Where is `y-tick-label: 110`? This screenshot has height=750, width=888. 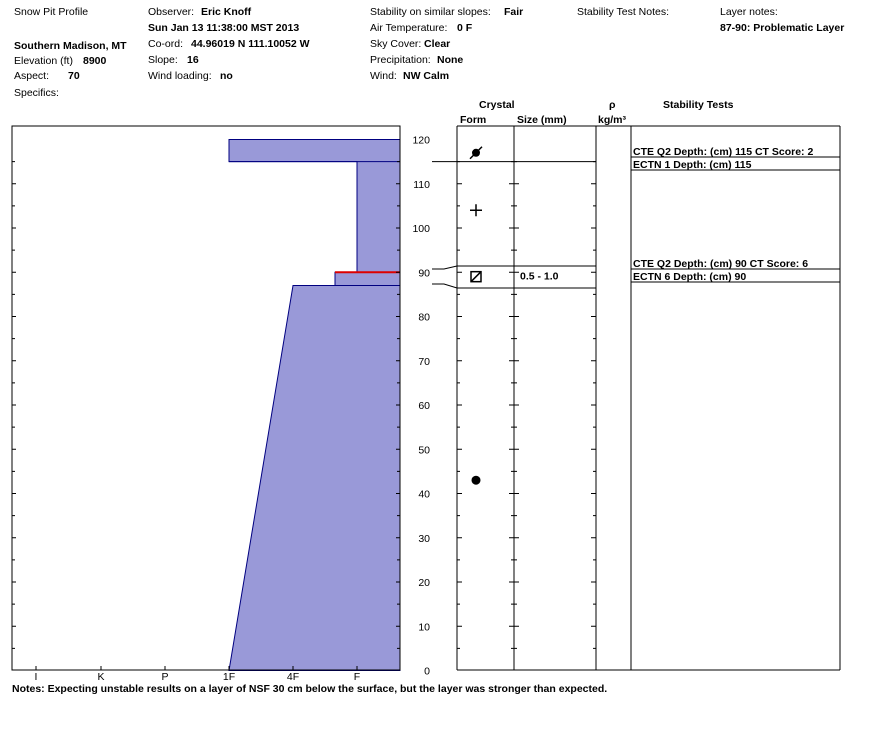
y-tick-label: 110 is located at coordinates (421, 185).